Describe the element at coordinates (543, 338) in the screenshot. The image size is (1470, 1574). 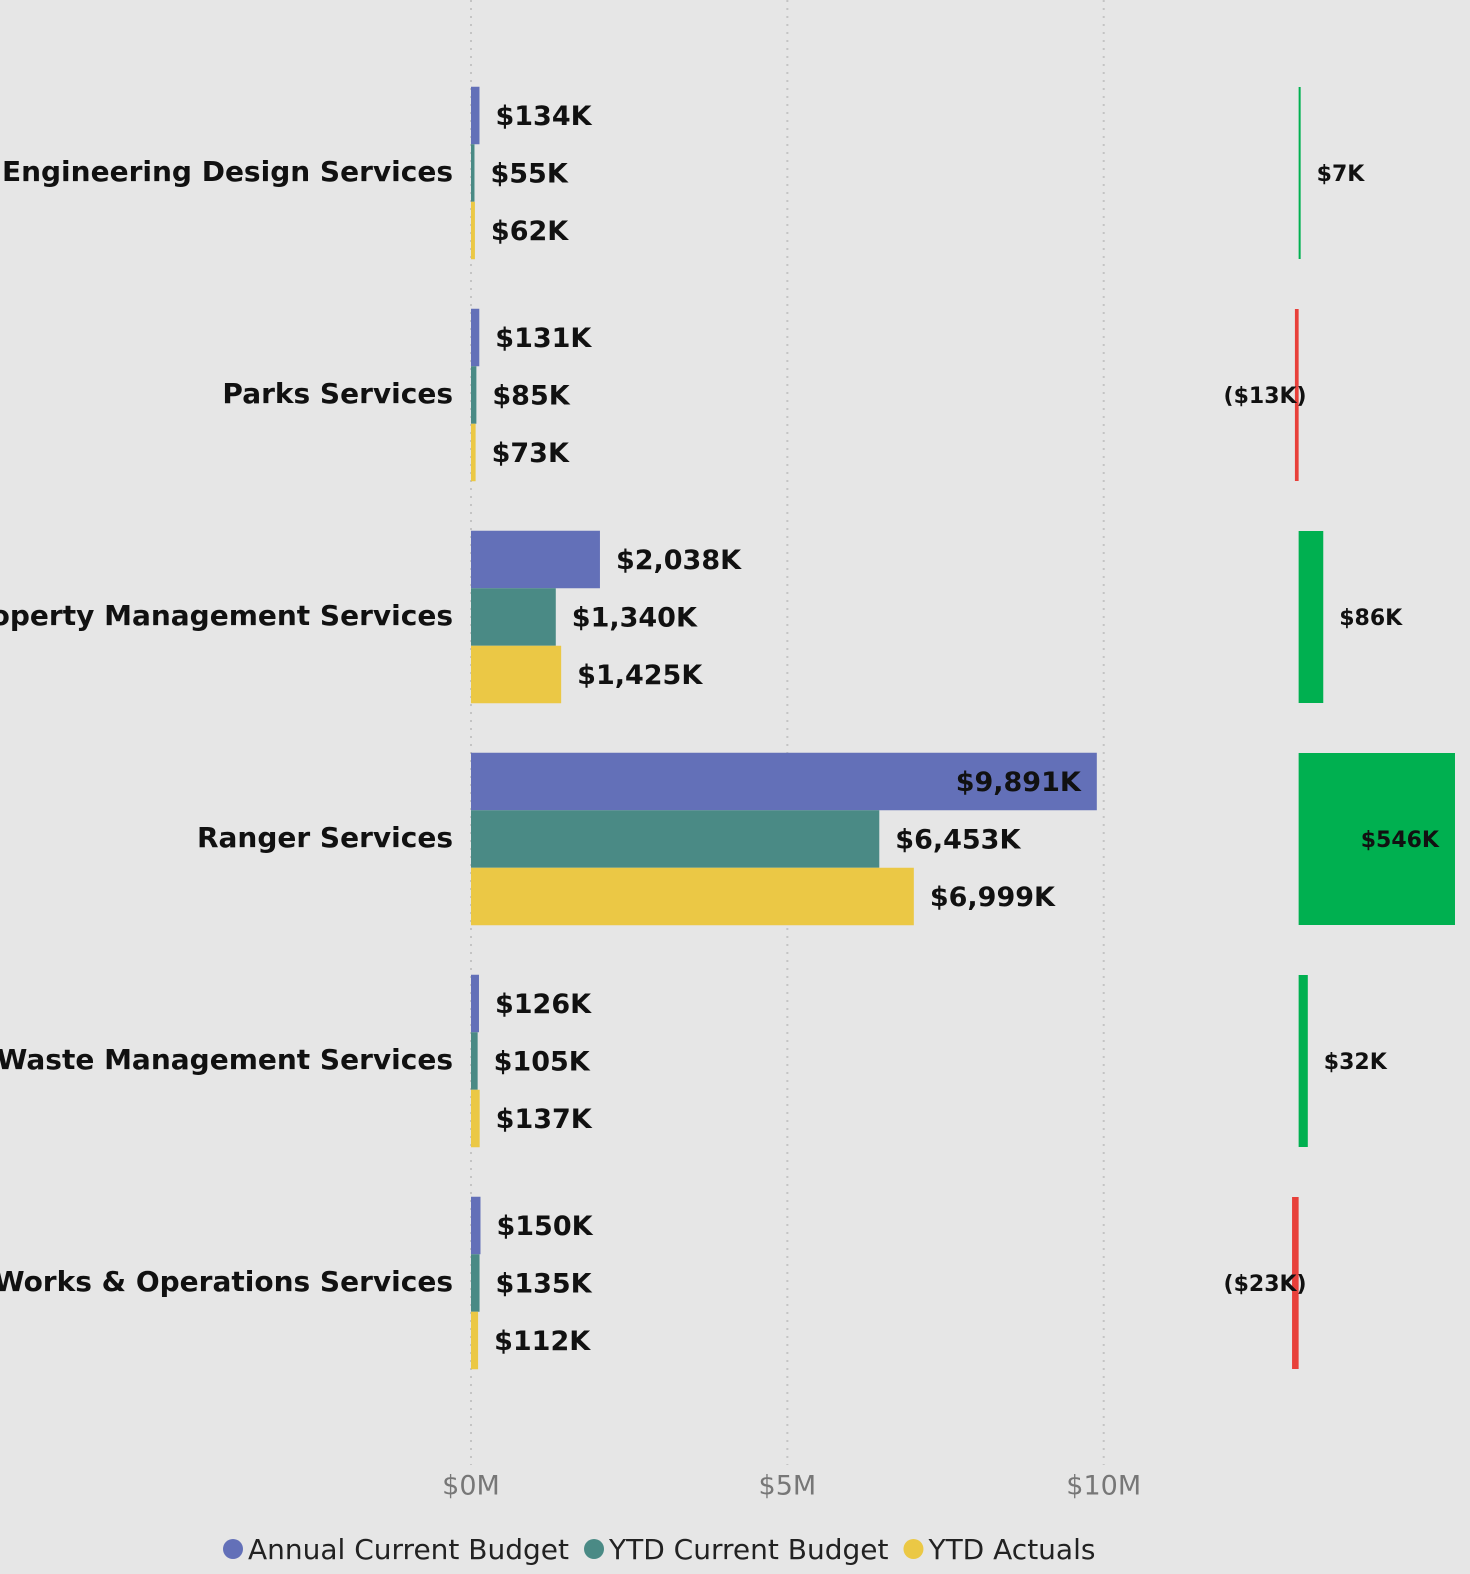
I see `value-label: $131K` at that location.